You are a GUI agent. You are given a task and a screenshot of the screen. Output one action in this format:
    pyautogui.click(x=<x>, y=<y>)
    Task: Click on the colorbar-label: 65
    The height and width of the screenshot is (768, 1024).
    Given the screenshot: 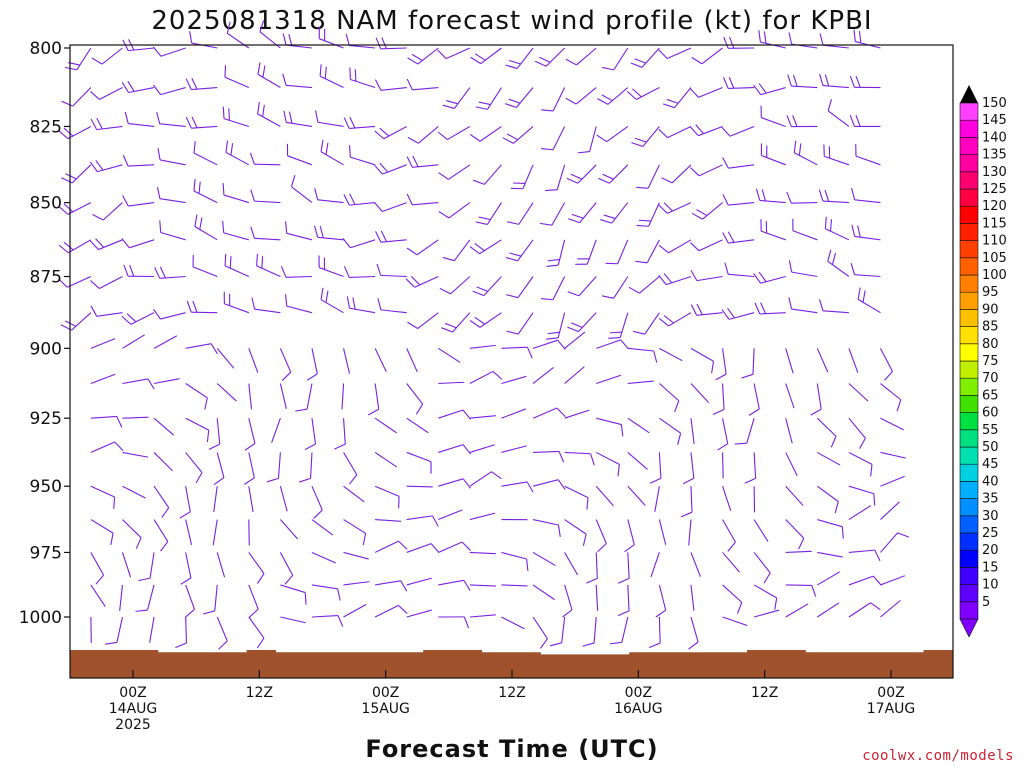 What is the action you would take?
    pyautogui.click(x=990, y=395)
    